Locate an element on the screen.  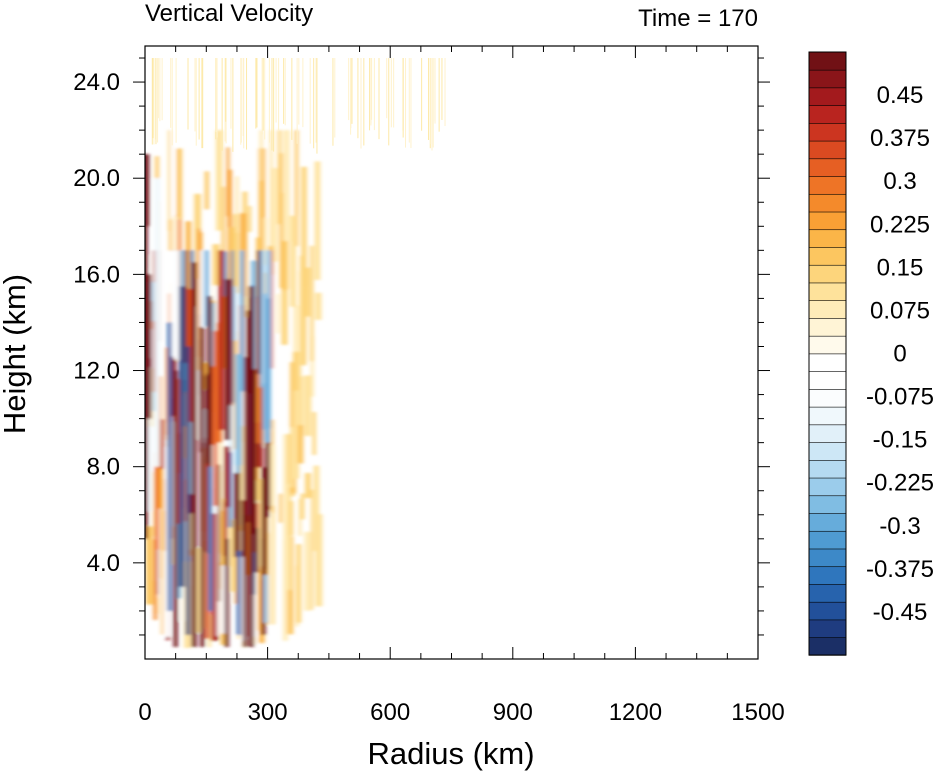
velocity-streaks is located at coordinates (234, 389).